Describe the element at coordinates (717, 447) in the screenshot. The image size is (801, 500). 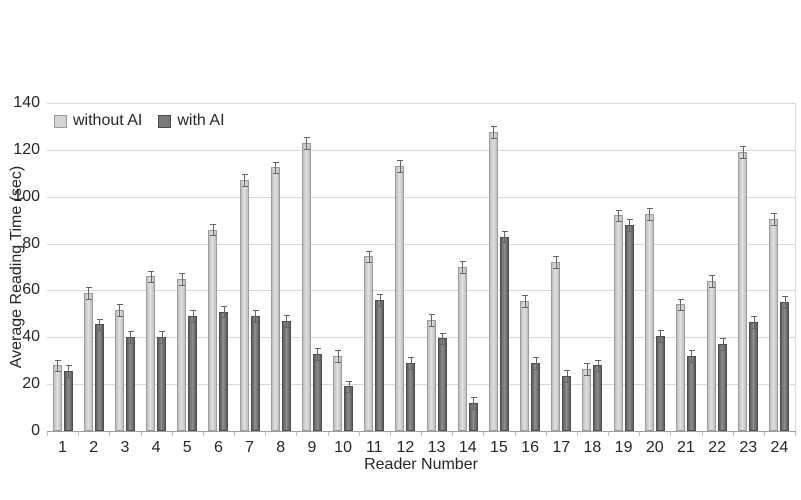
I see `x-tick-label-22: 22` at that location.